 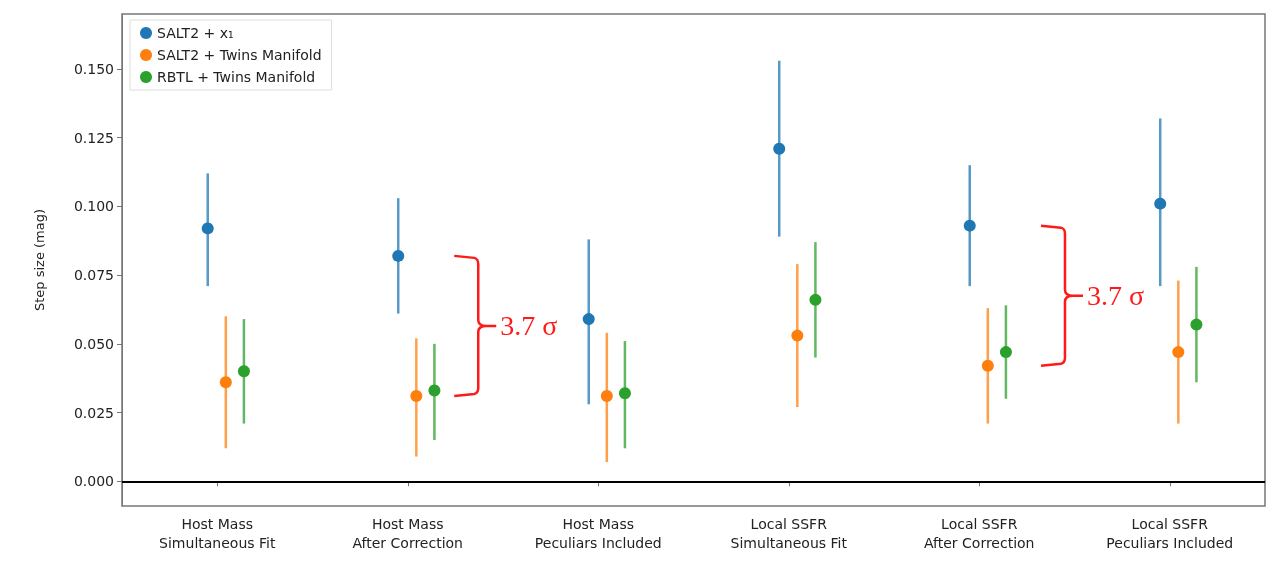 I want to click on y-tick-label: 0.075, so click(x=93, y=275).